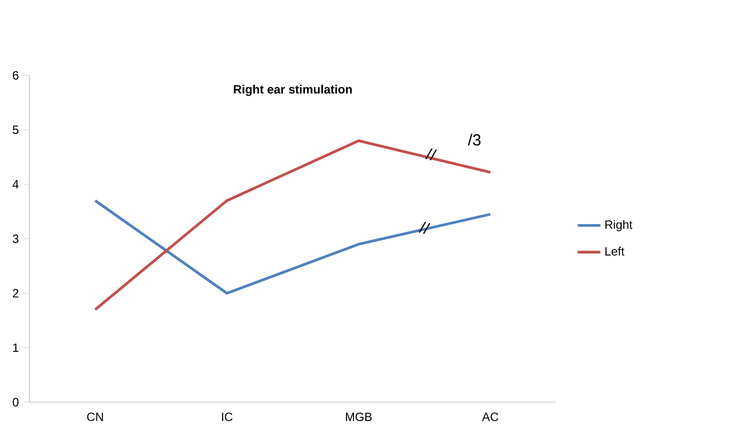 The image size is (743, 442). Describe the element at coordinates (15, 293) in the screenshot. I see `y-tick-label: 2` at that location.